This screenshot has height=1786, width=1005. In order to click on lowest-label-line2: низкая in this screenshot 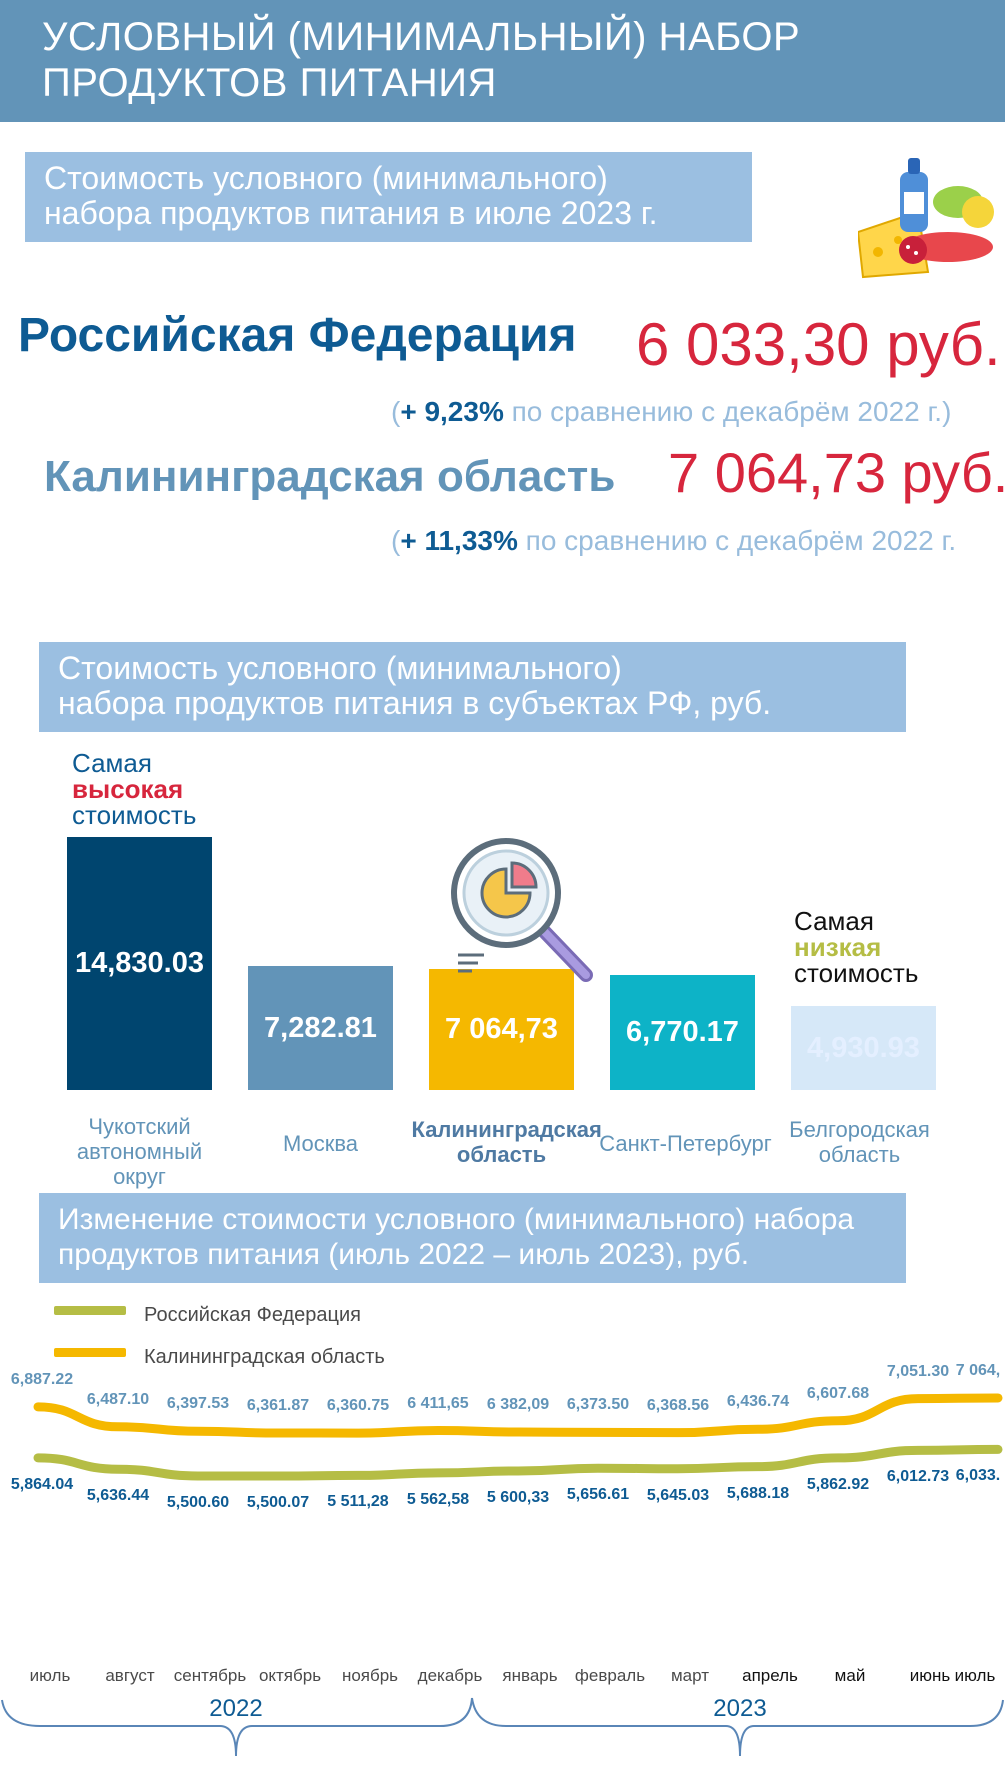, I will do `click(838, 947)`.